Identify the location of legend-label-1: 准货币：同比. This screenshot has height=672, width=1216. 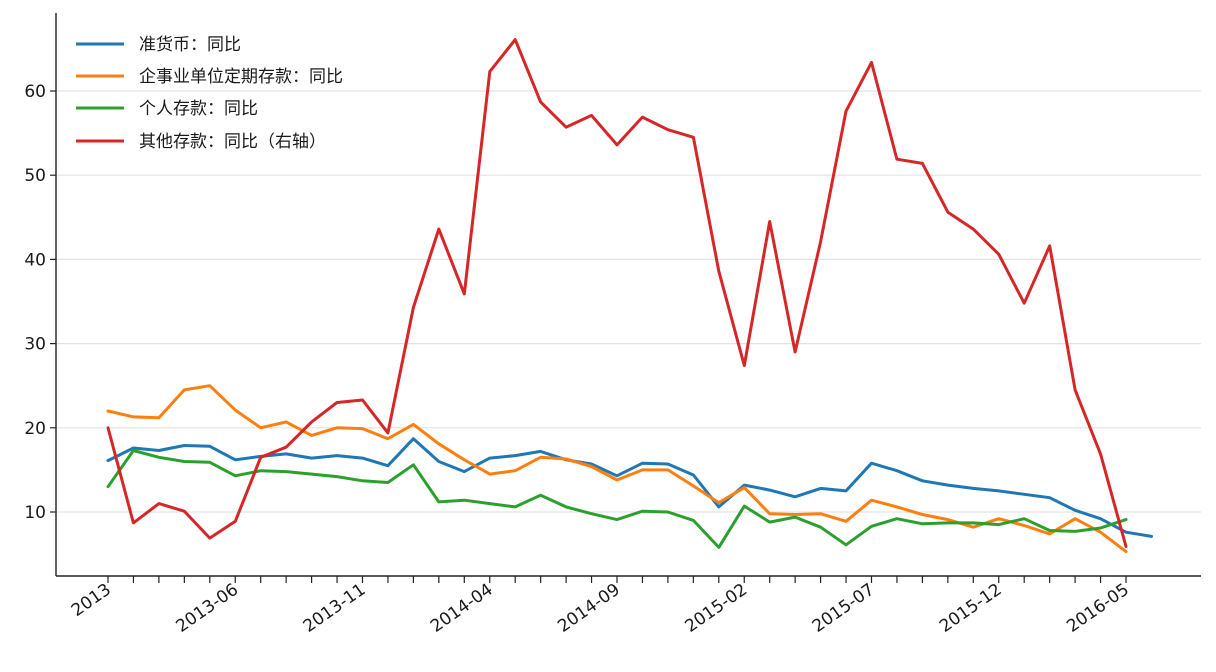
(190, 45).